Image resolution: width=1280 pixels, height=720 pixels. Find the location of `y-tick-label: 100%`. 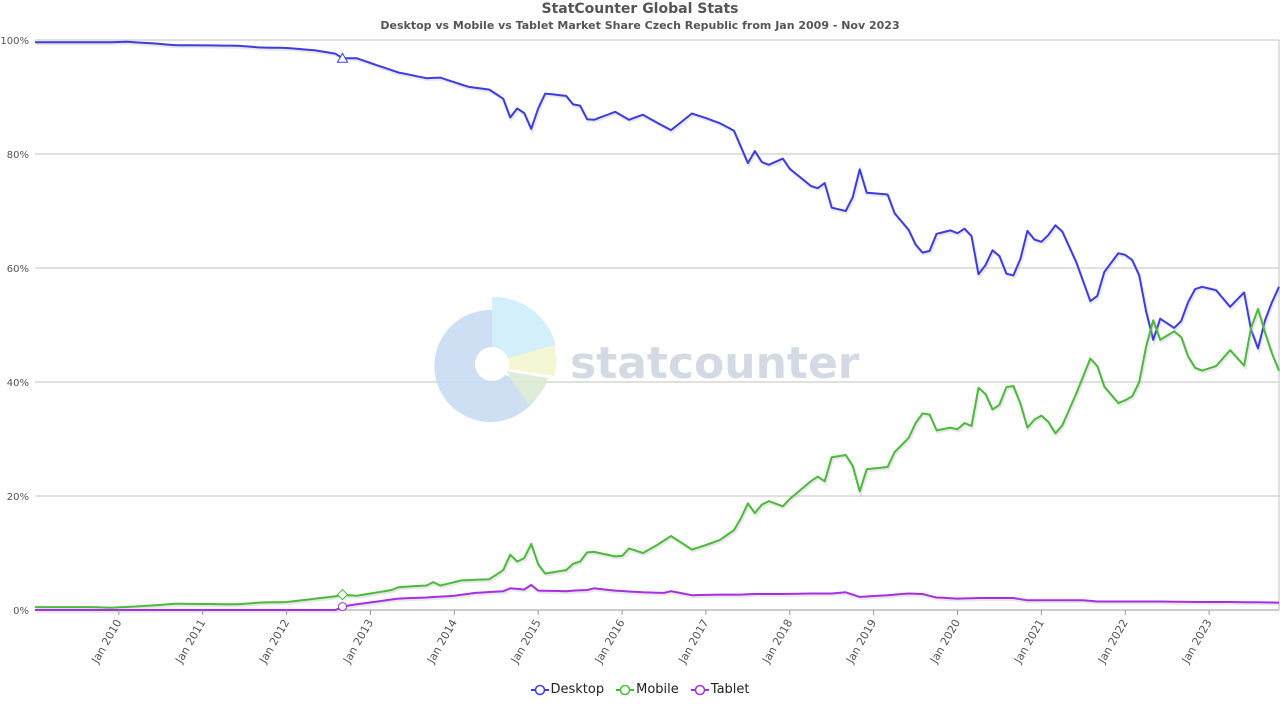

y-tick-label: 100% is located at coordinates (14, 41).